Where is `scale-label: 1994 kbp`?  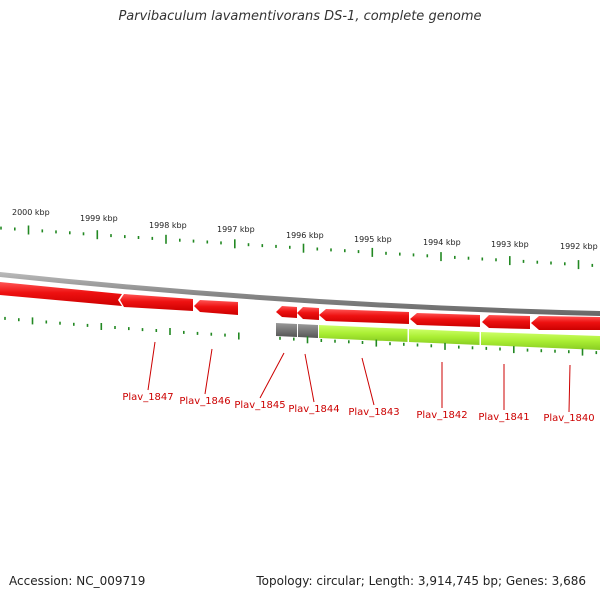 scale-label: 1994 kbp is located at coordinates (442, 242).